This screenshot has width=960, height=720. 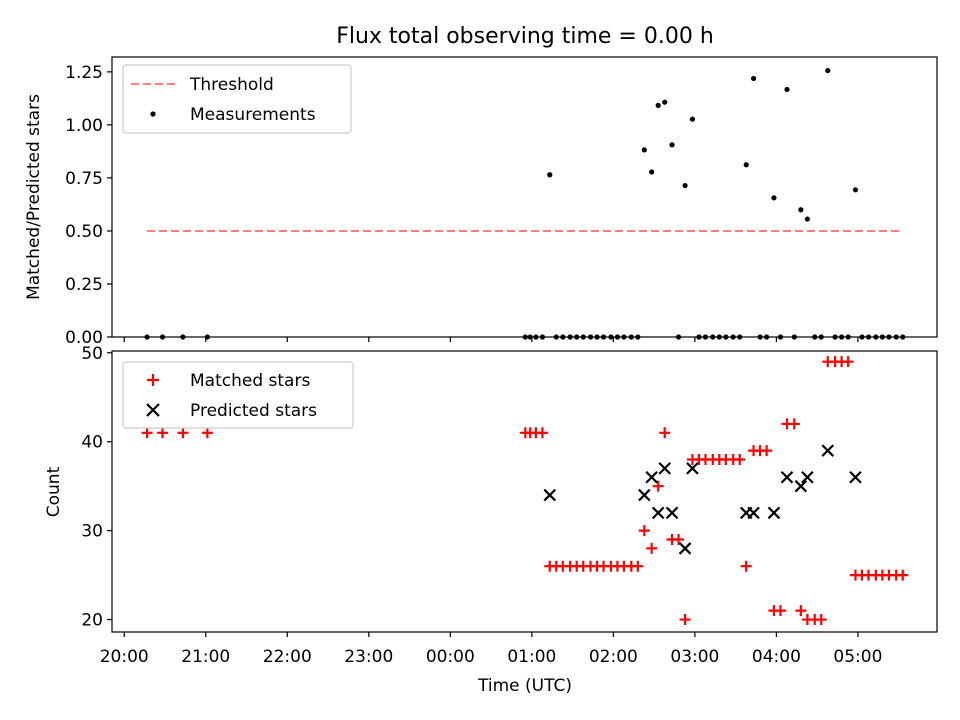 What do you see at coordinates (368, 657) in the screenshot?
I see `x-tick-label: 23:00` at bounding box center [368, 657].